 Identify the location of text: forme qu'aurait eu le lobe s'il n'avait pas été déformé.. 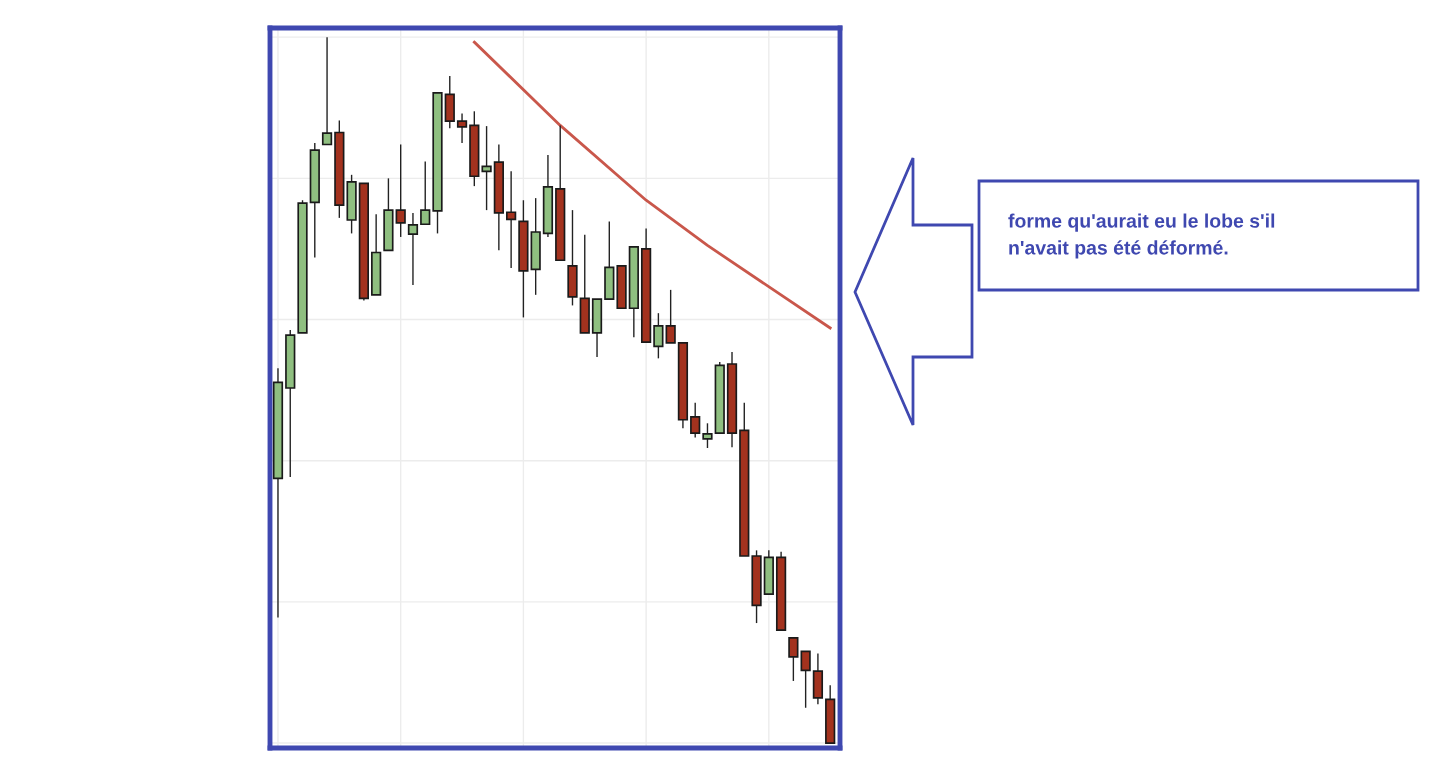
(1141, 236).